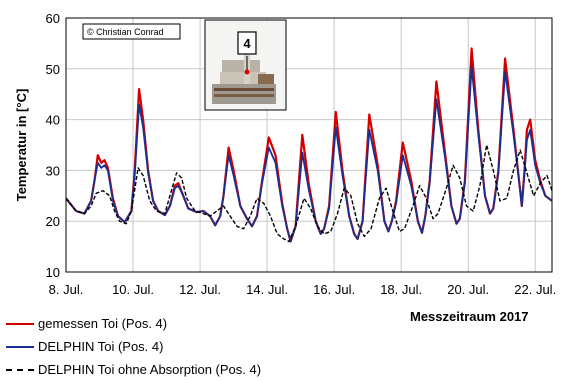 The height and width of the screenshot is (381, 583). Describe the element at coordinates (468, 289) in the screenshot. I see `x-tick-label: 20. Jul.` at that location.